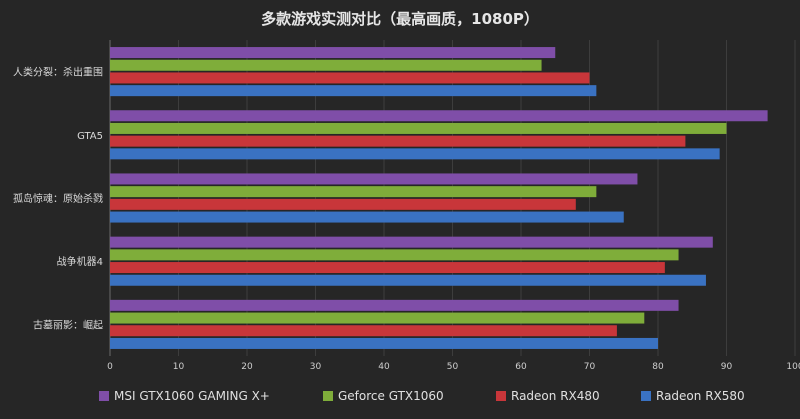 This screenshot has width=800, height=419. I want to click on category-label: 人类分裂：杀出重围, so click(58, 72).